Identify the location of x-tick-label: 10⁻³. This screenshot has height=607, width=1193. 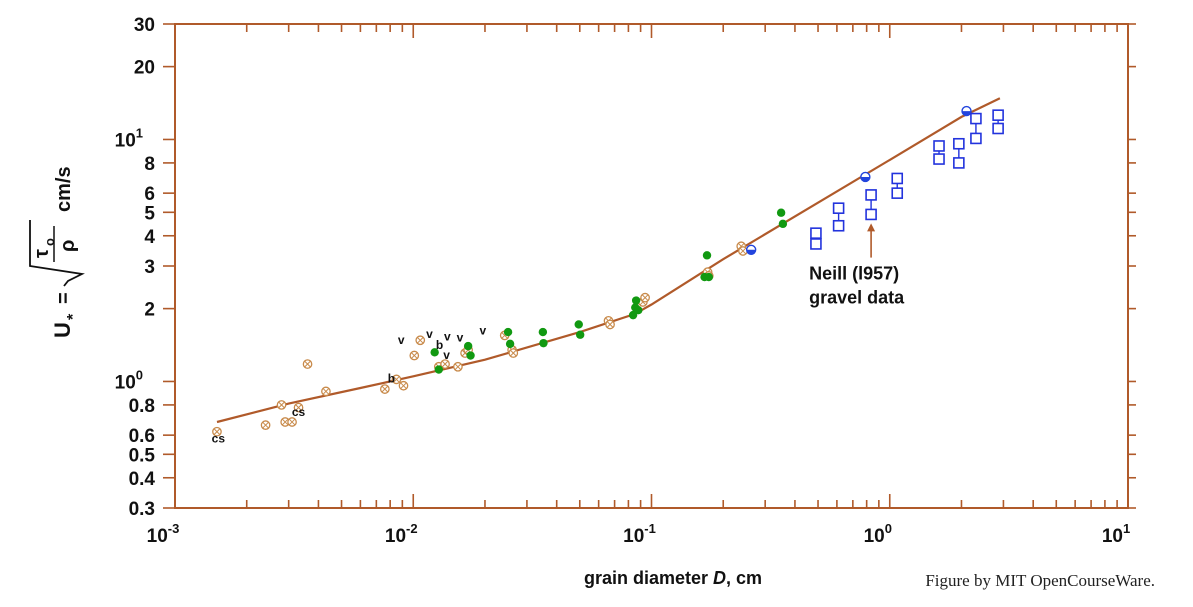
(163, 534).